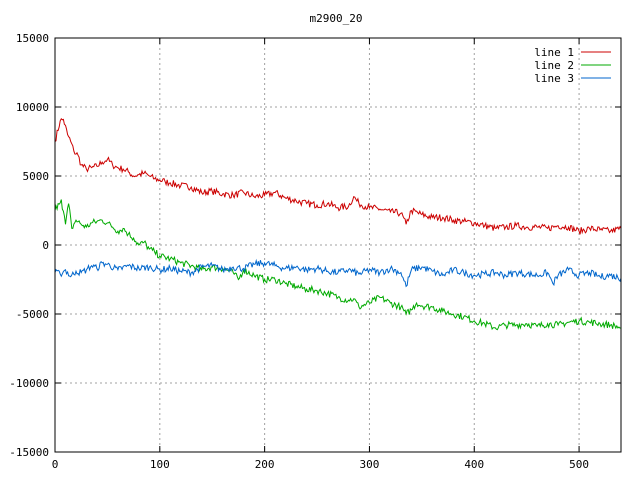  What do you see at coordinates (370, 464) in the screenshot?
I see `x-tick-label: 300` at bounding box center [370, 464].